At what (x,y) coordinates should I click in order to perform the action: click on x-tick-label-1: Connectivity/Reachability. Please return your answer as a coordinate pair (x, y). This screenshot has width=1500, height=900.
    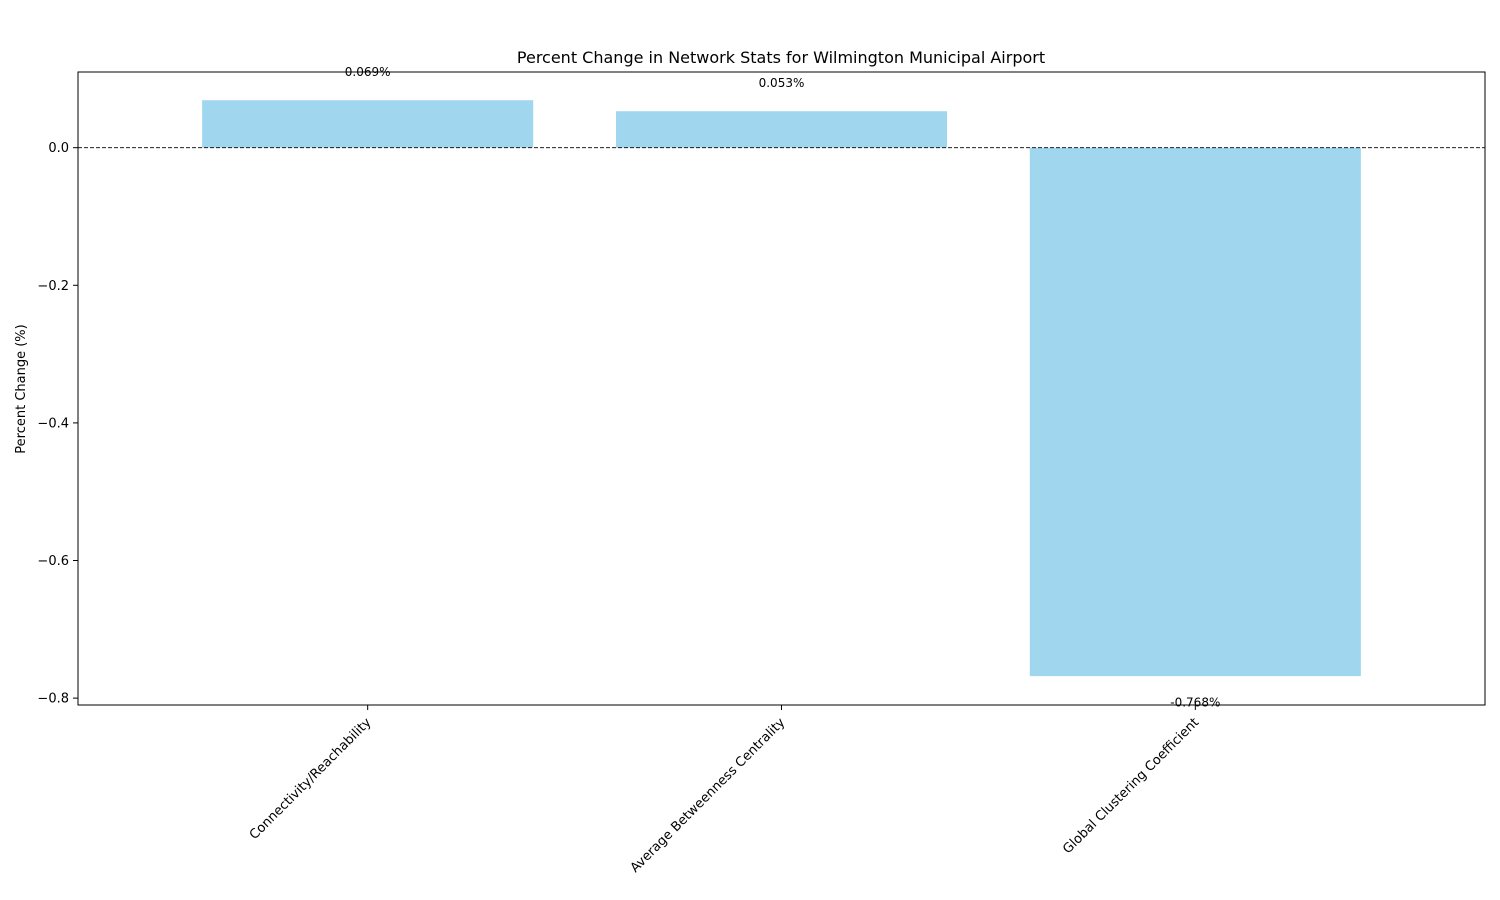
    Looking at the image, I should click on (311, 779).